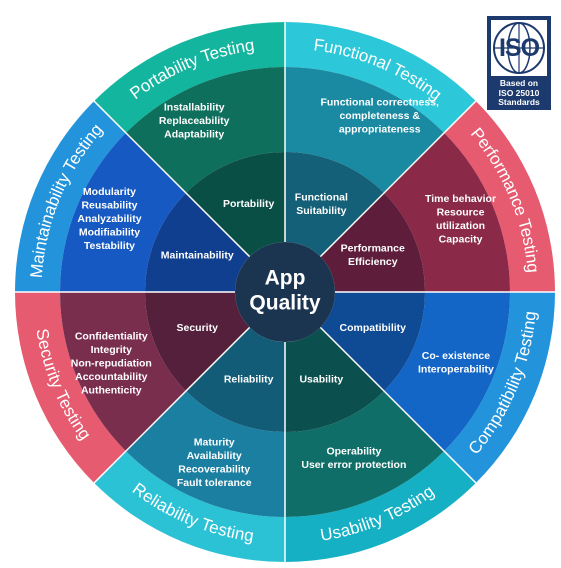 The height and width of the screenshot is (568, 561). I want to click on middle-text-usability: Operability, so click(353, 451).